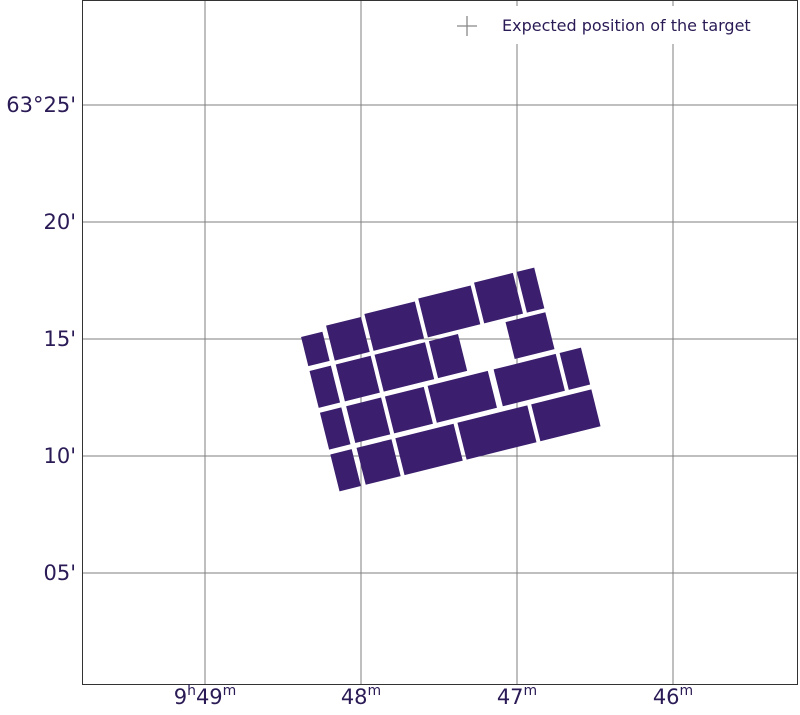 Image resolution: width=800 pixels, height=715 pixels. Describe the element at coordinates (361, 696) in the screenshot. I see `x-tick-label: 48m` at that location.